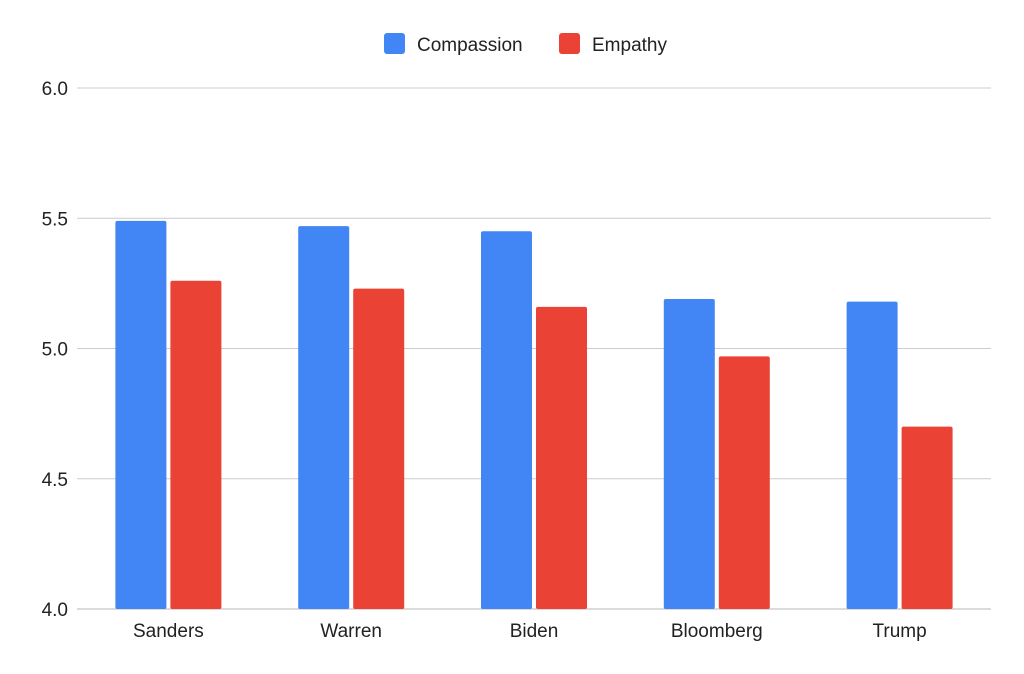 The width and height of the screenshot is (1024, 674). Describe the element at coordinates (55, 89) in the screenshot. I see `y-tick-label: 6.0` at that location.